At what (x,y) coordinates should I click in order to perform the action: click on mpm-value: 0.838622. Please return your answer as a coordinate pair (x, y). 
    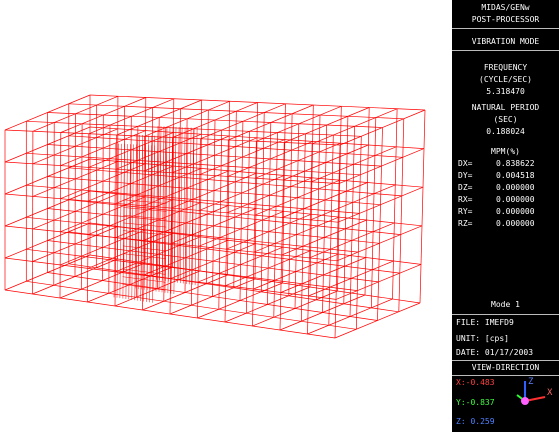
    Looking at the image, I should click on (515, 163).